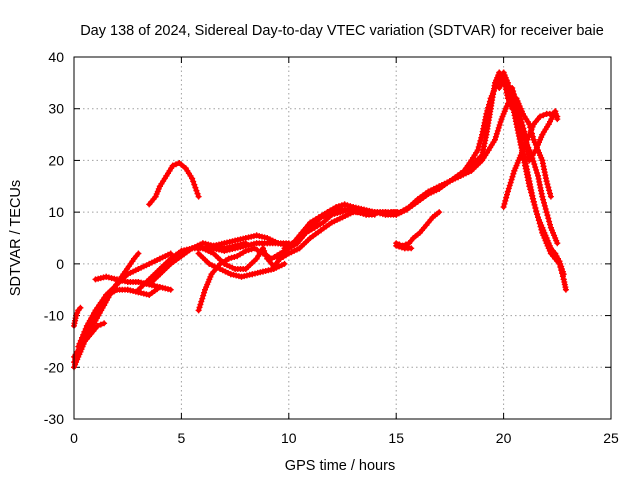 The image size is (640, 485). I want to click on x-tick-label: 25, so click(611, 438).